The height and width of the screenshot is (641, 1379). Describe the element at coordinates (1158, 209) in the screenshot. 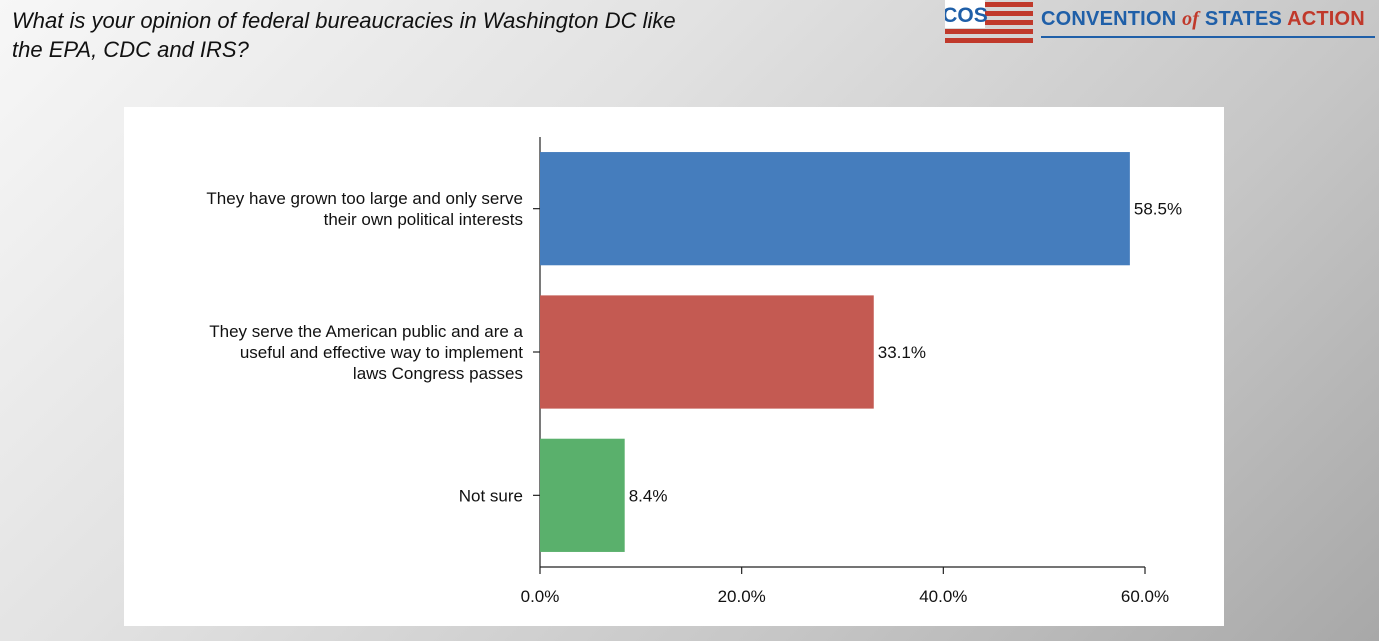

I see `bar-value-label: 58.5%` at that location.